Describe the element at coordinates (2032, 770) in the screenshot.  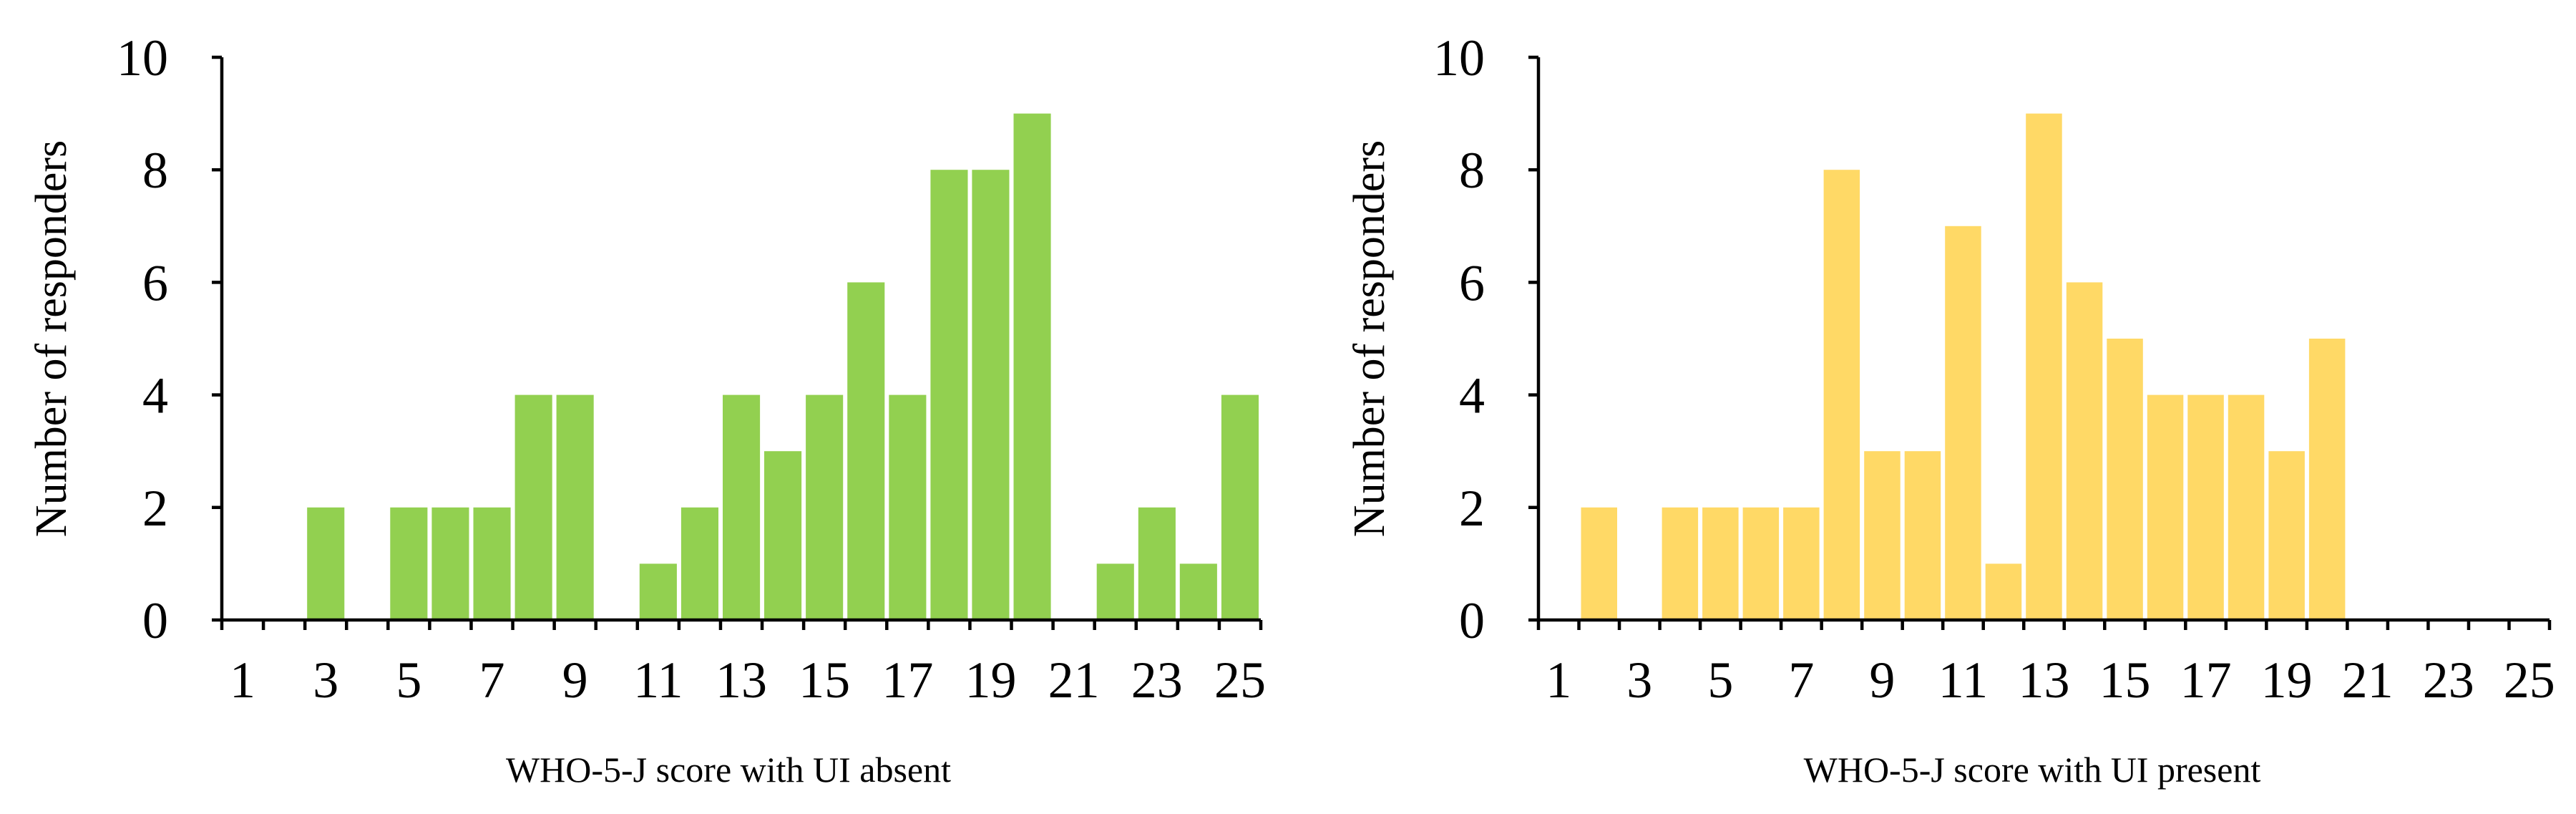
I see `x-axis-title: WHO-5-J score with UI present` at that location.